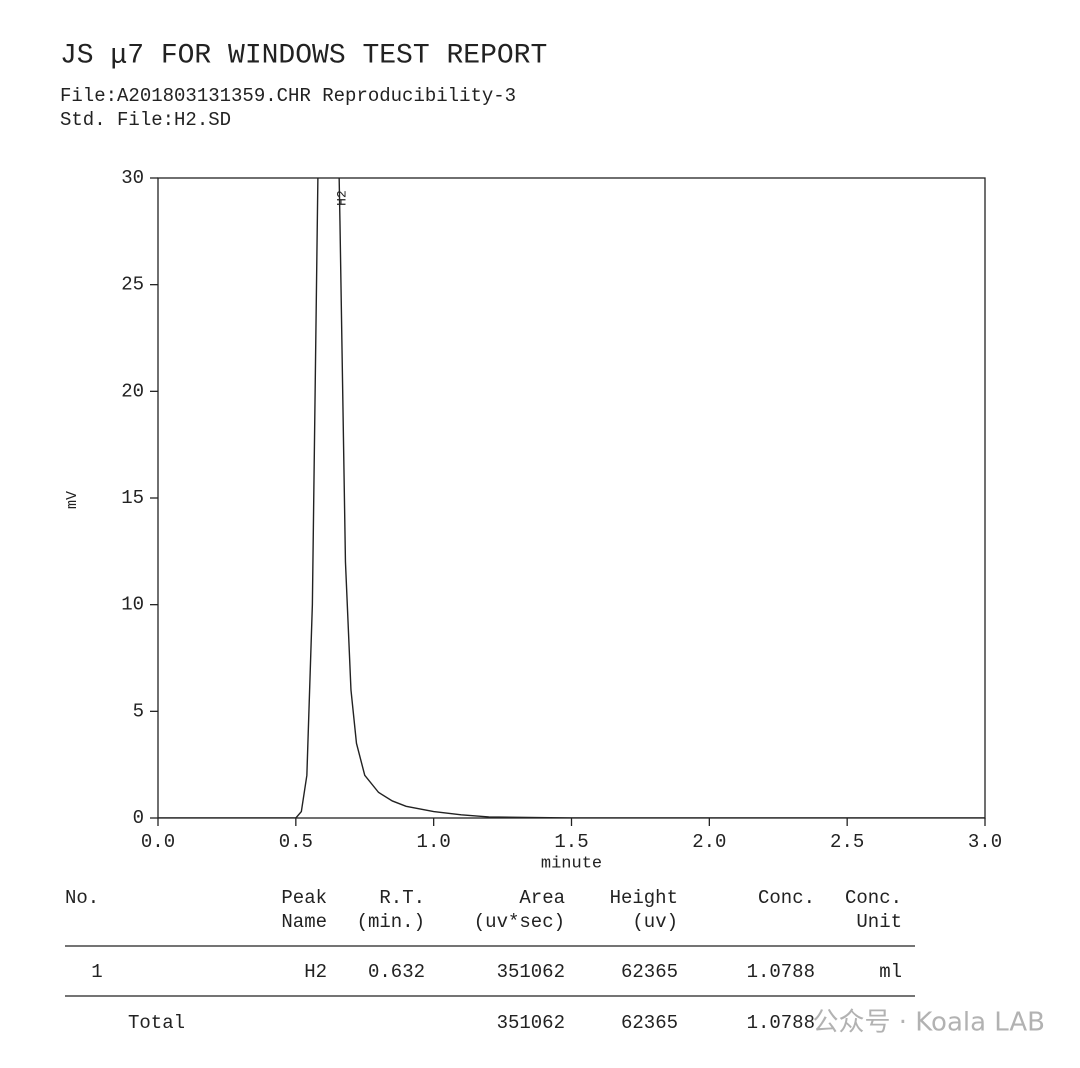  Describe the element at coordinates (655, 922) in the screenshot. I see `column-header: (uv)` at that location.